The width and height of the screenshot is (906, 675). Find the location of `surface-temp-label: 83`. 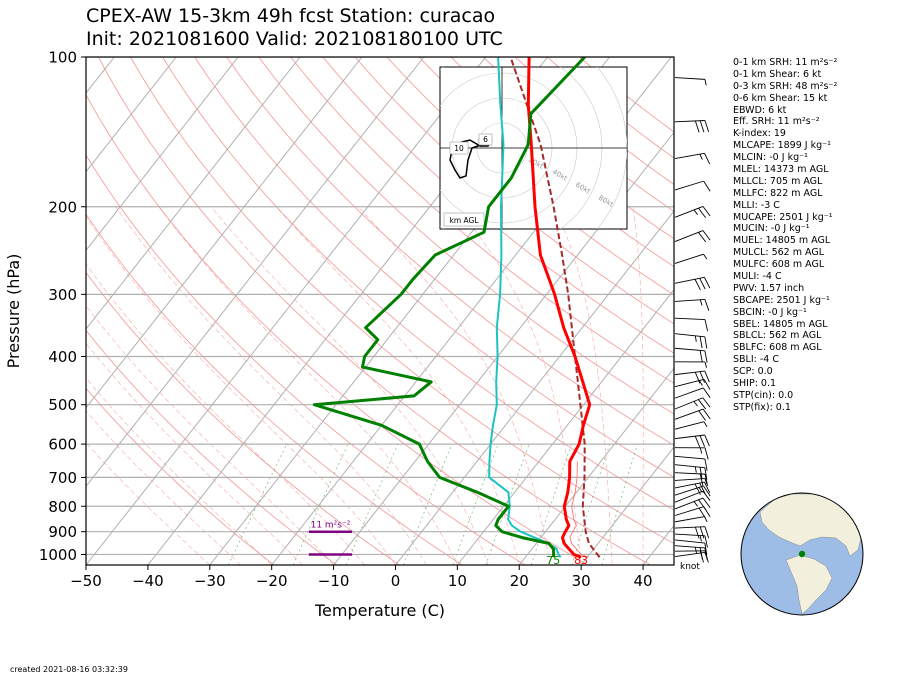

surface-temp-label: 83 is located at coordinates (581, 560).